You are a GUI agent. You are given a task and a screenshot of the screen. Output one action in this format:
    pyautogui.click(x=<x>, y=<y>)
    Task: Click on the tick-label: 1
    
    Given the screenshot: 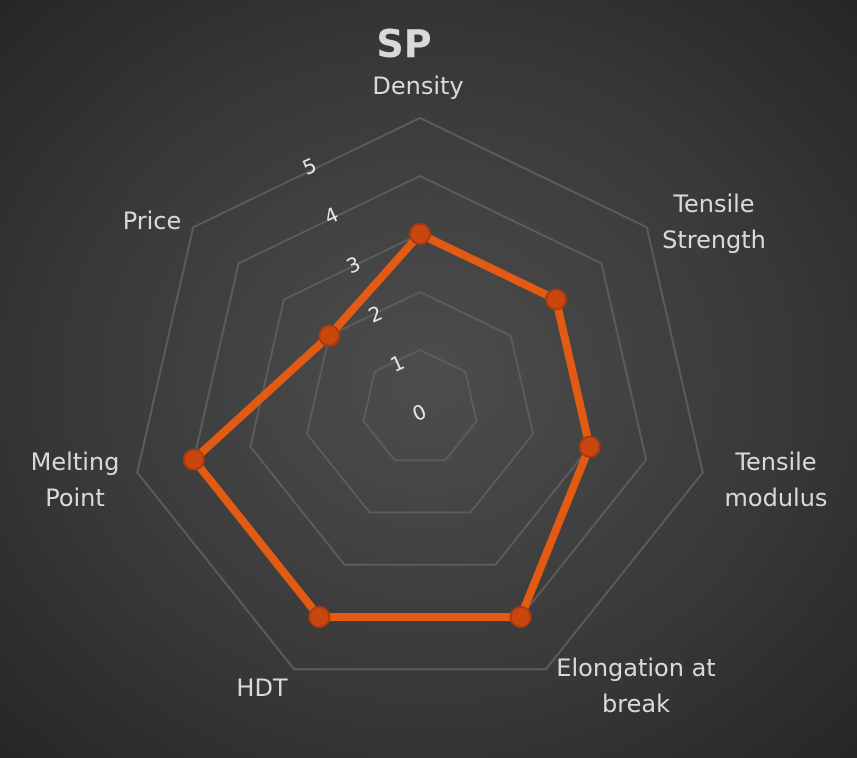 What is the action you would take?
    pyautogui.click(x=397, y=363)
    